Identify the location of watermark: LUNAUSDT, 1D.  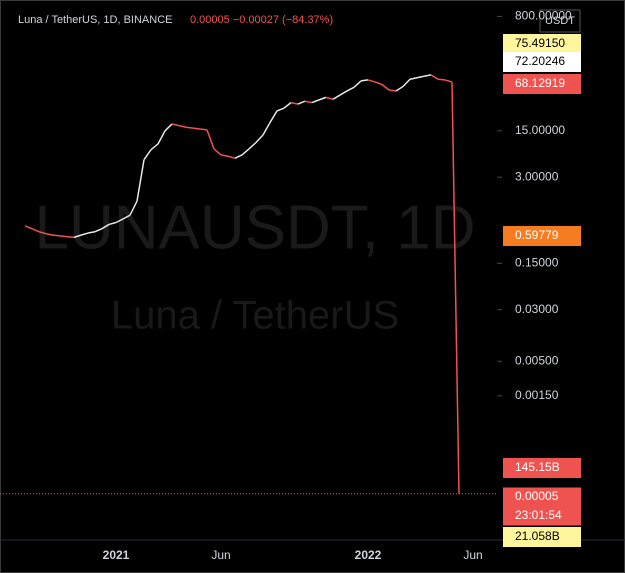
(255, 227).